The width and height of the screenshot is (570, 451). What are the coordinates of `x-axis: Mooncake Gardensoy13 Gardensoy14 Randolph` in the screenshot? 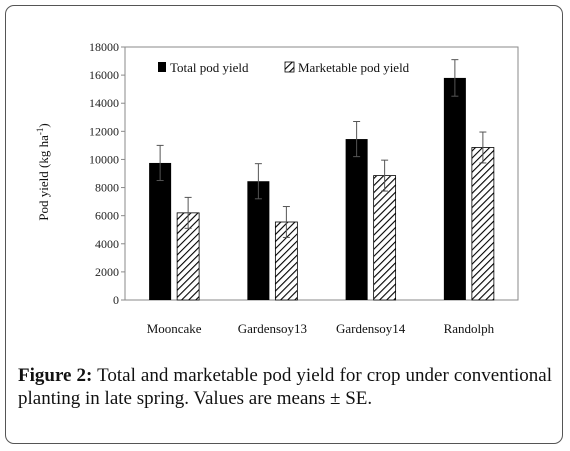 It's located at (321, 328).